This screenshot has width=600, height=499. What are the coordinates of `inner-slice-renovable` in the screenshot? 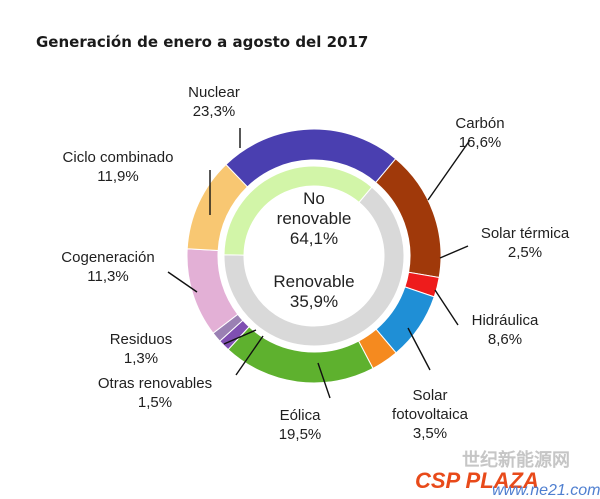 It's located at (298, 210).